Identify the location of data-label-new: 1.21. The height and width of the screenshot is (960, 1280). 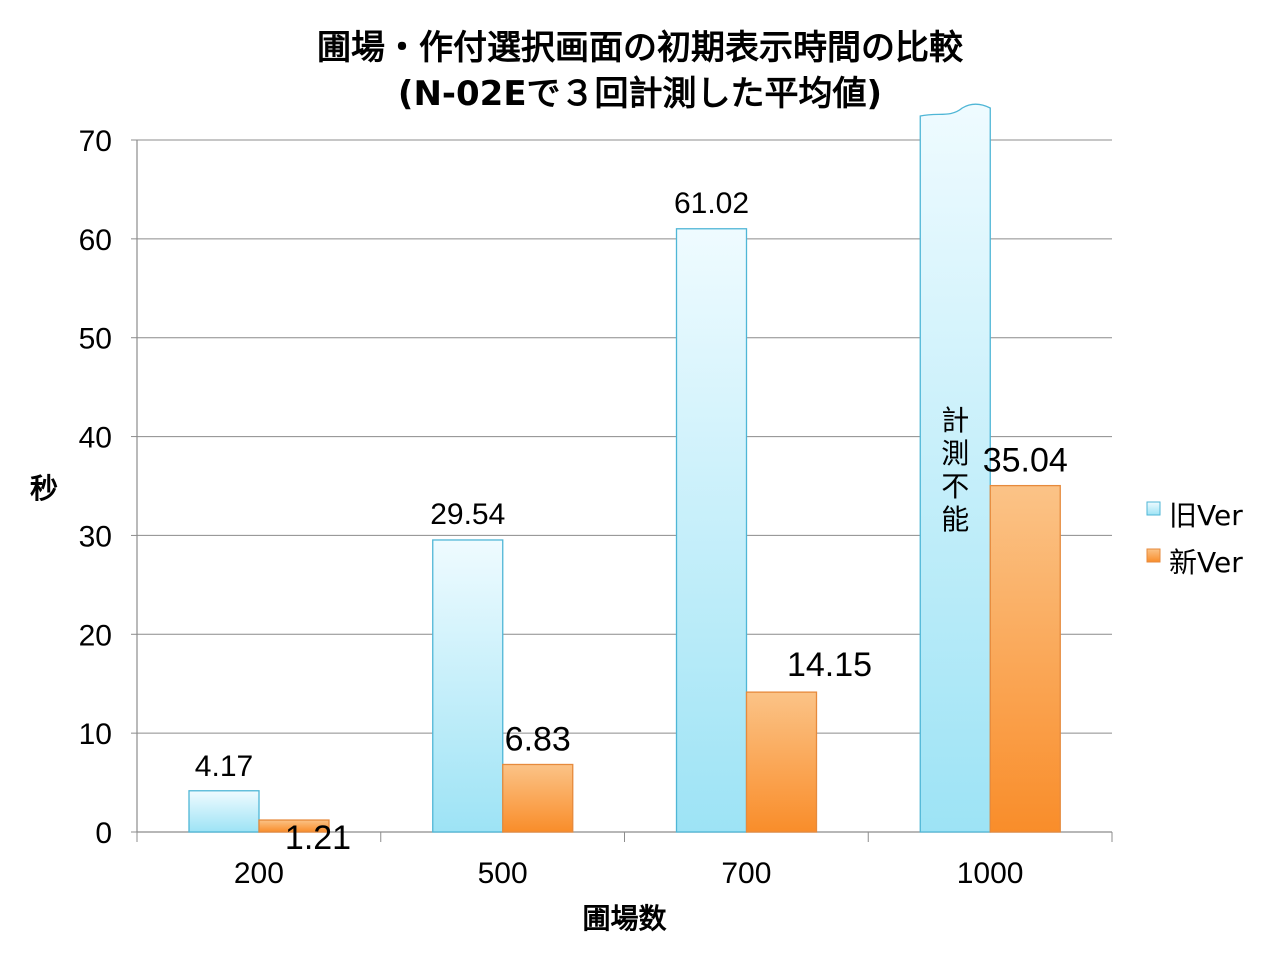
(318, 838).